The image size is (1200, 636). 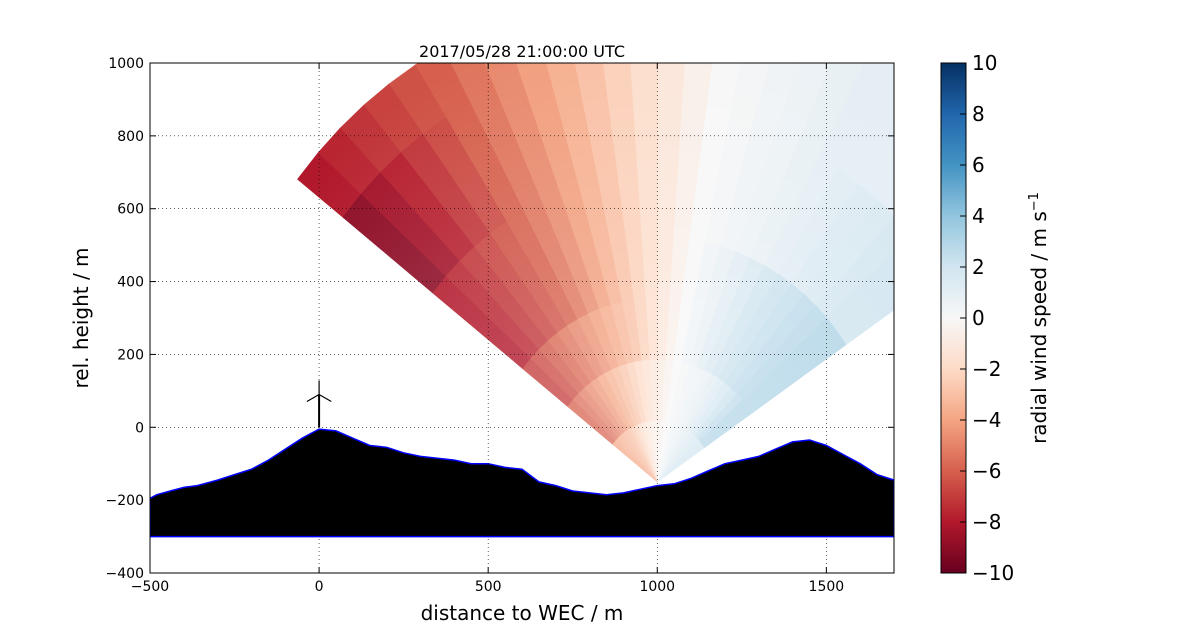 What do you see at coordinates (986, 522) in the screenshot?
I see `colorbar-tick-label: −8` at bounding box center [986, 522].